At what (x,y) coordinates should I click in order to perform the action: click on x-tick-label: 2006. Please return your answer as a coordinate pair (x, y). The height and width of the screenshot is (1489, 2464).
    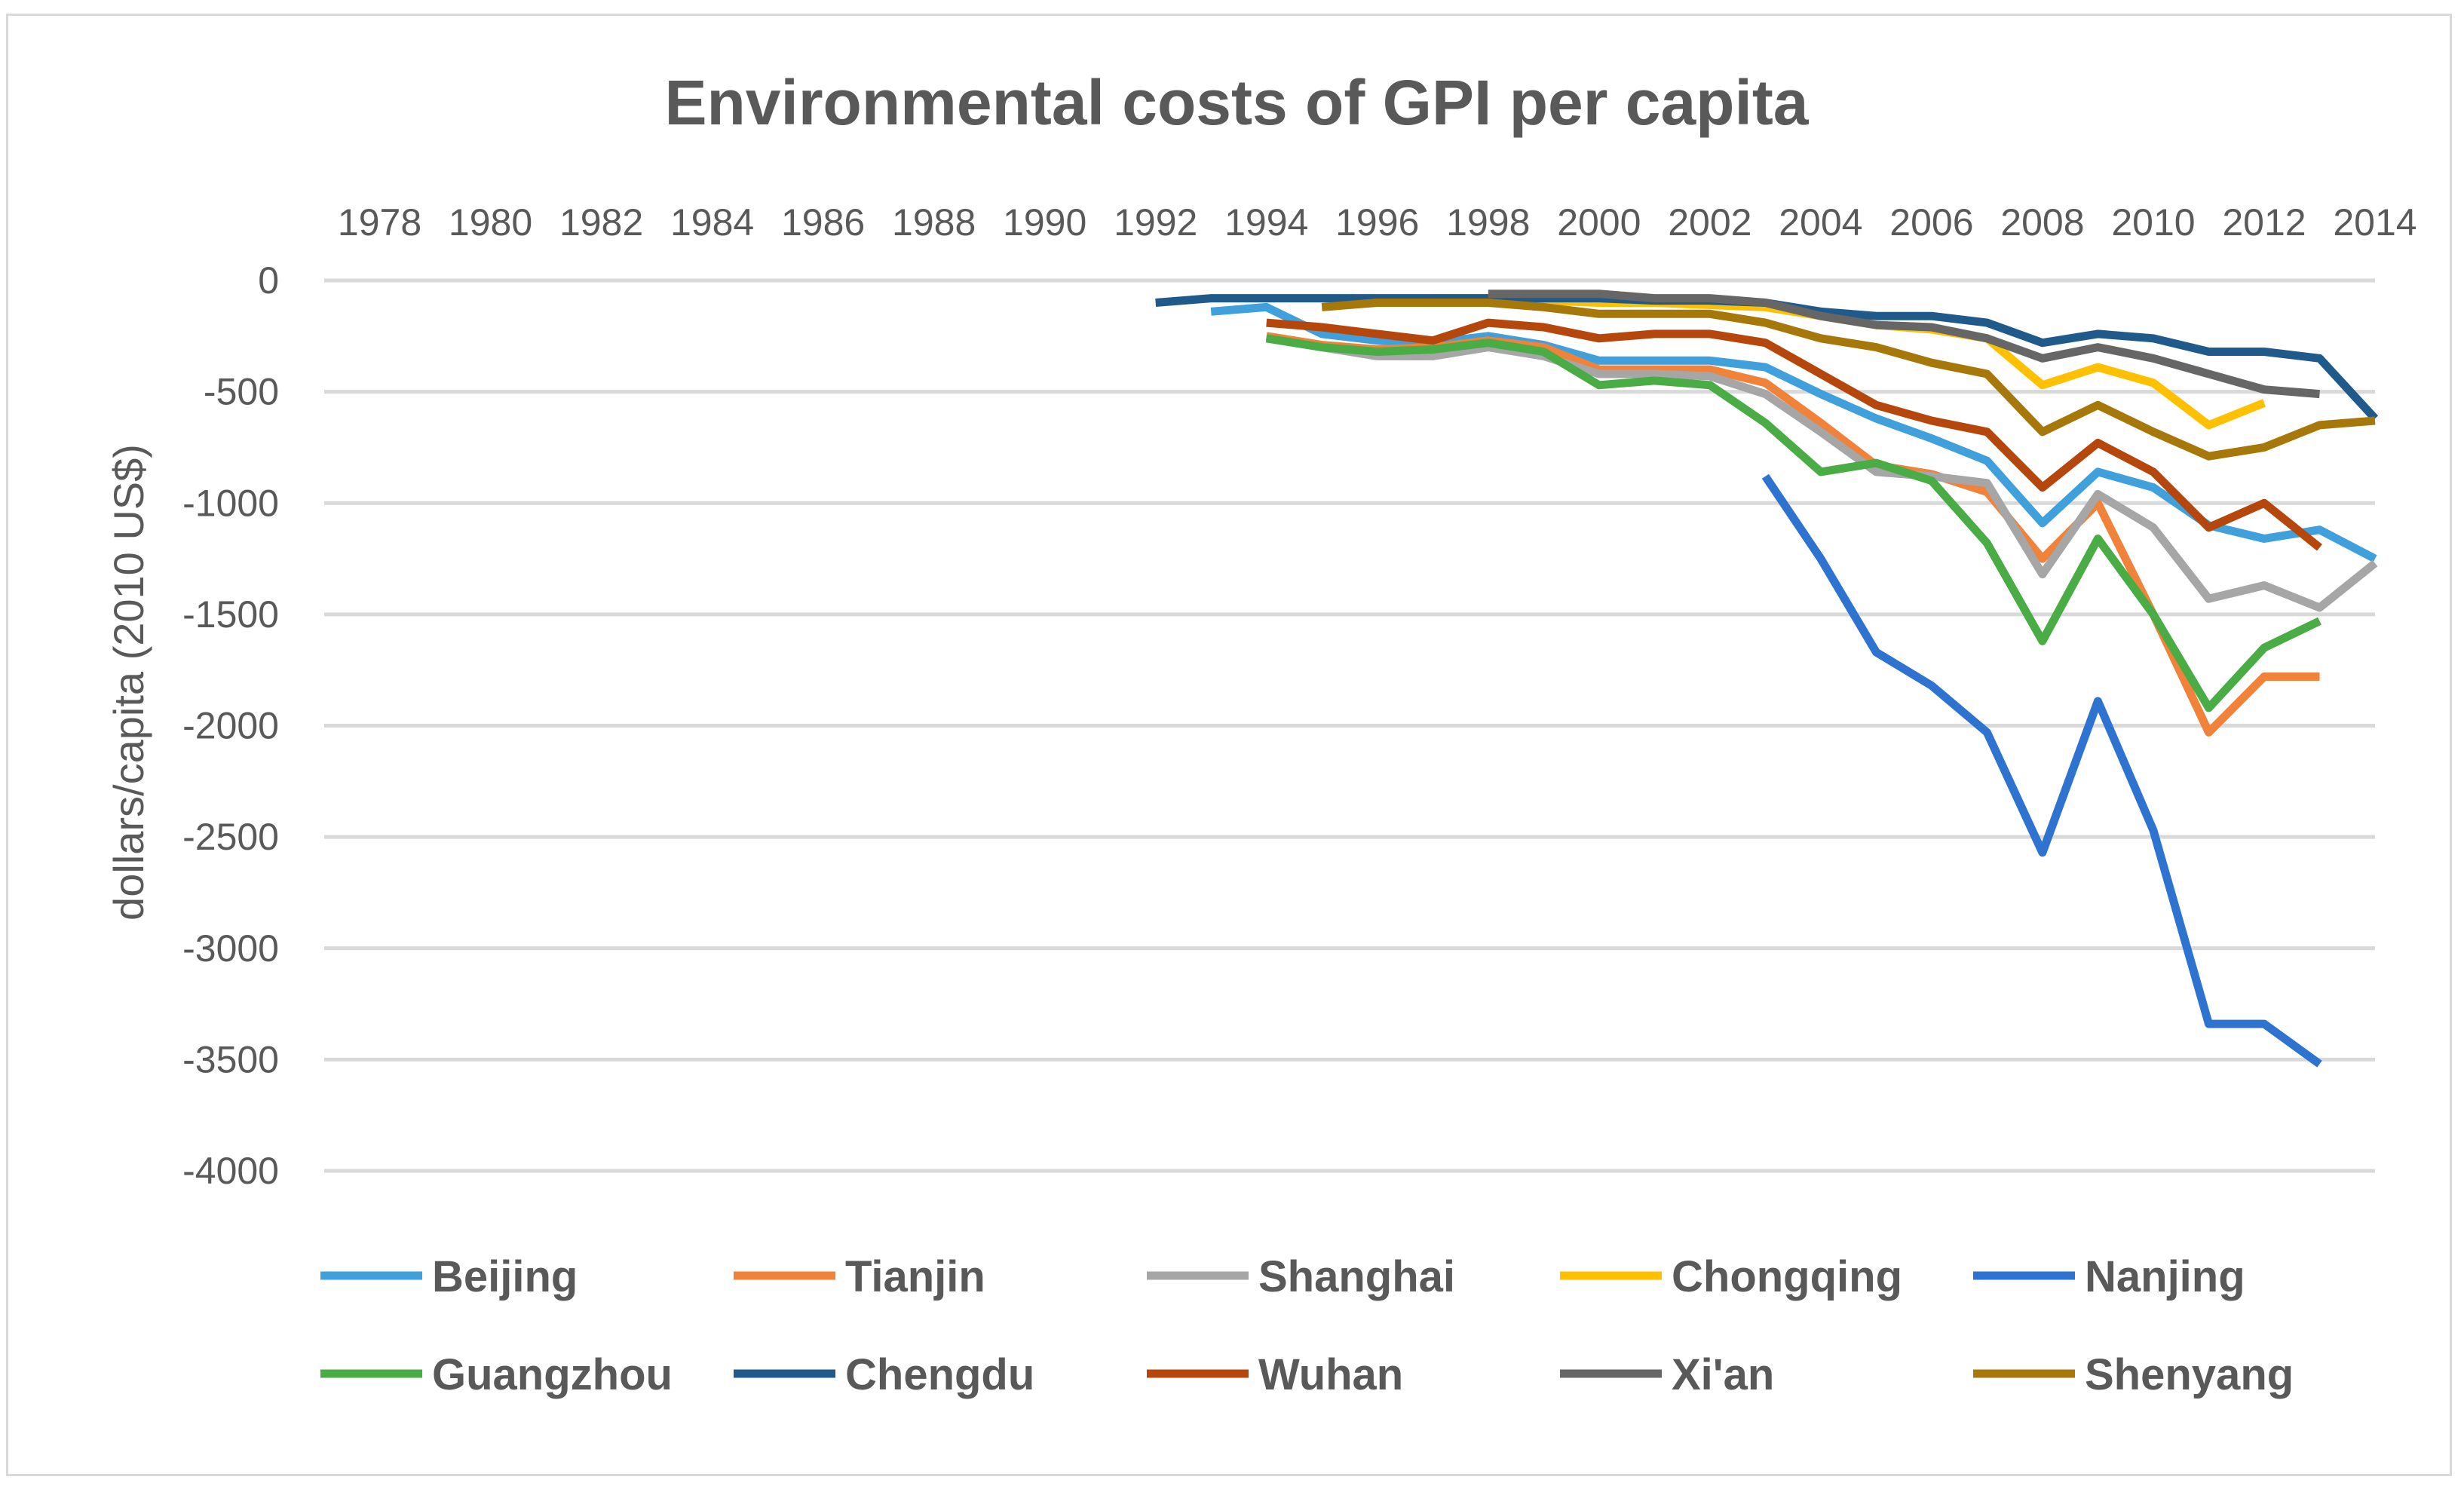
    Looking at the image, I should click on (1931, 222).